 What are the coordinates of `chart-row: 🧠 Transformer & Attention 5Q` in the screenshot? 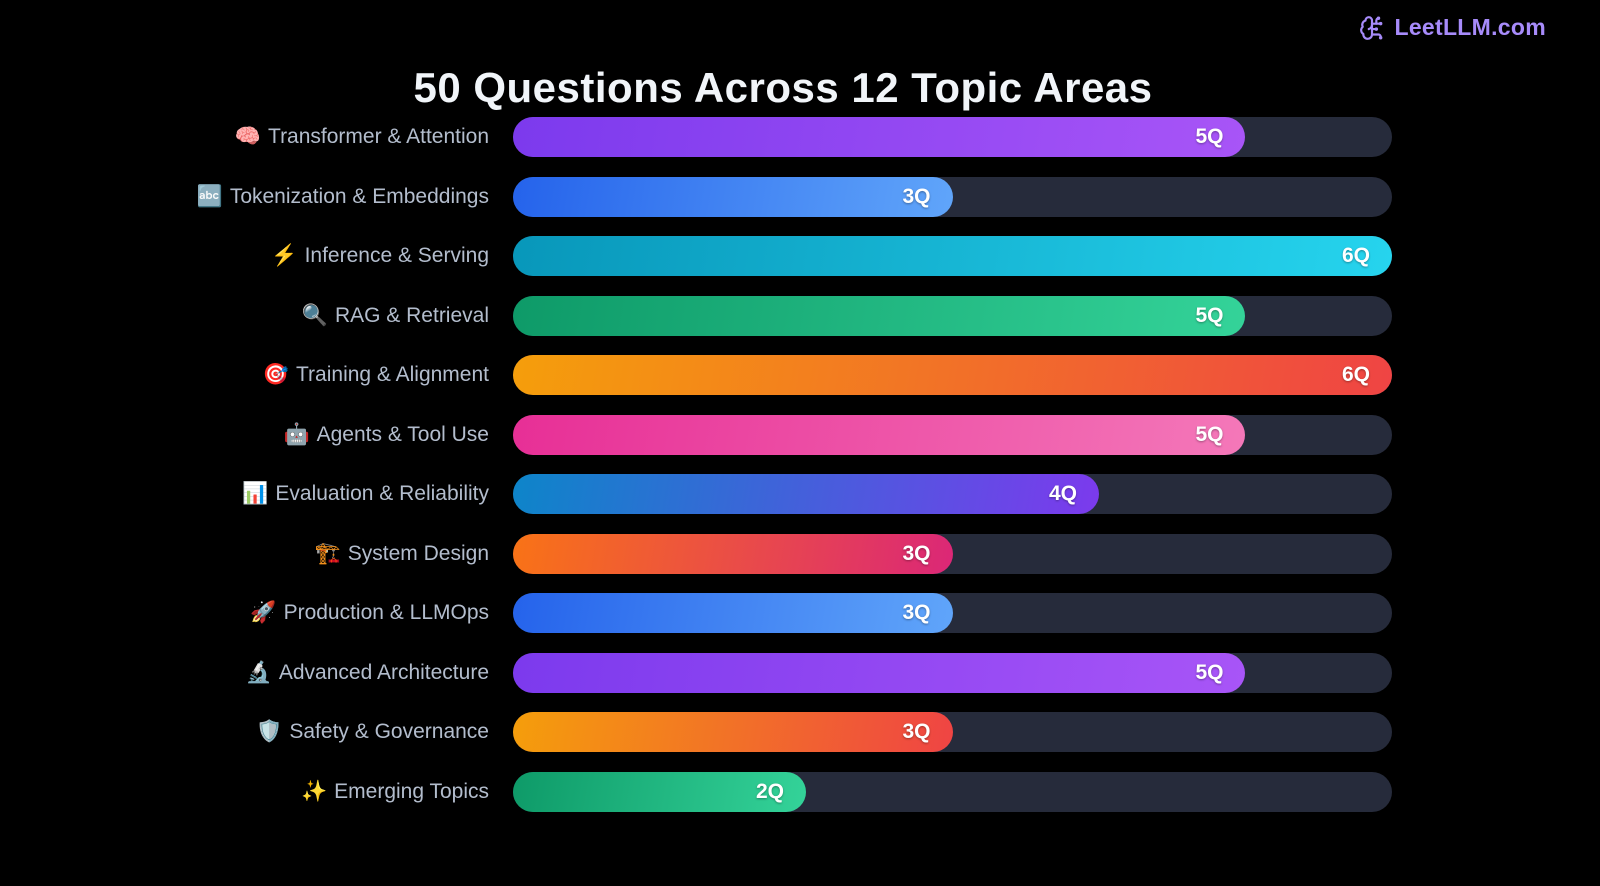 It's located at (800, 137).